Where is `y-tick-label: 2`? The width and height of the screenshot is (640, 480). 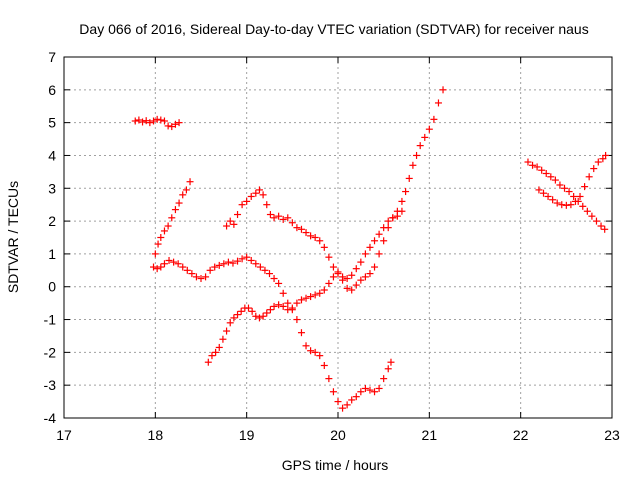
y-tick-label: 2 is located at coordinates (52, 221).